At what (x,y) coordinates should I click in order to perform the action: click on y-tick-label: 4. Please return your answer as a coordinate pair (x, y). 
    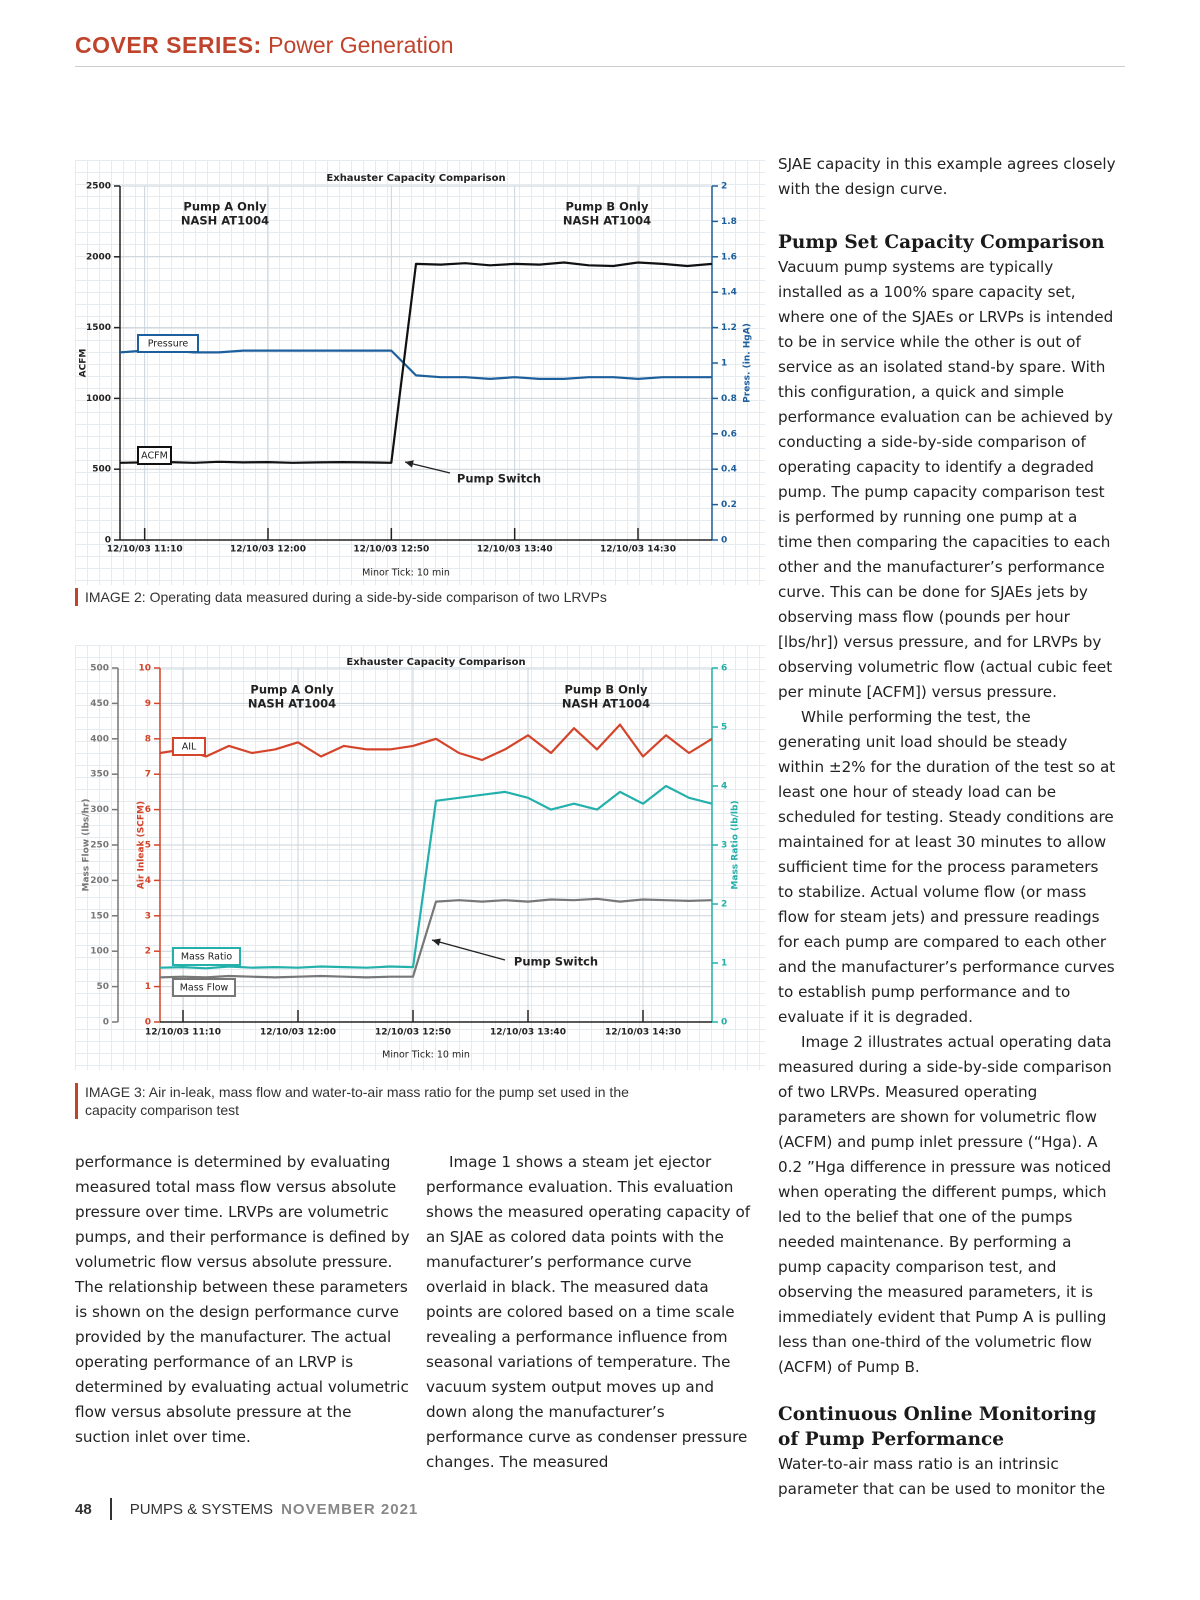
    Looking at the image, I should click on (148, 881).